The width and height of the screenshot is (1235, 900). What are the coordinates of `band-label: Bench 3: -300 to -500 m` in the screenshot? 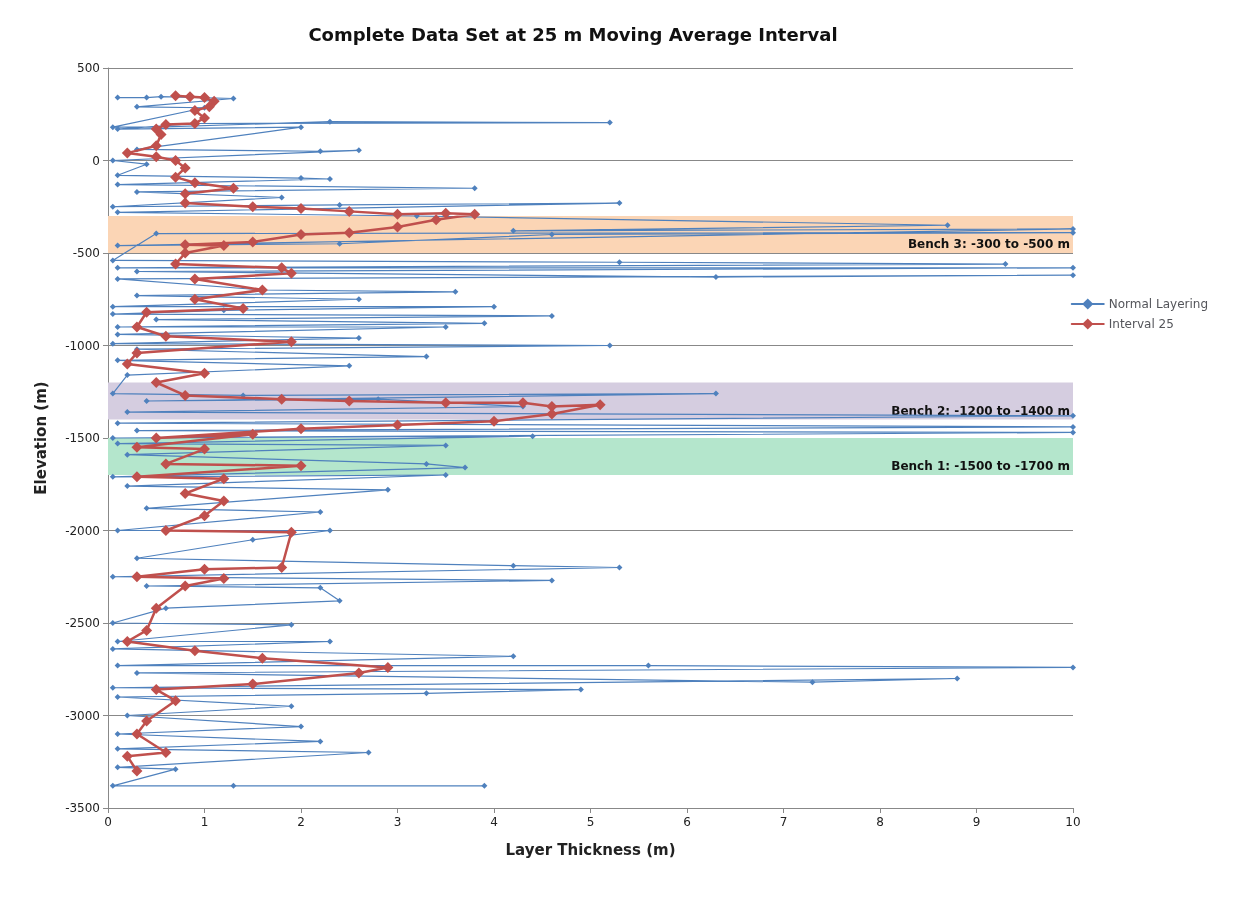 It's located at (988, 244).